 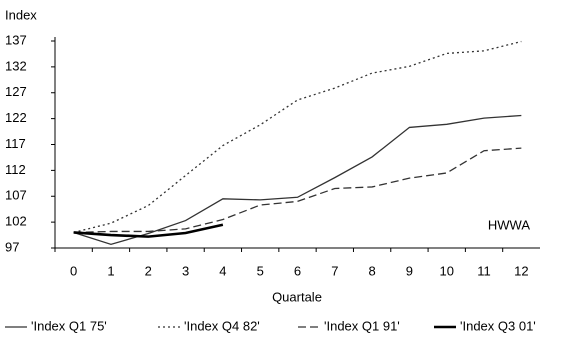 I want to click on y-axis-label: Index, so click(x=21, y=14).